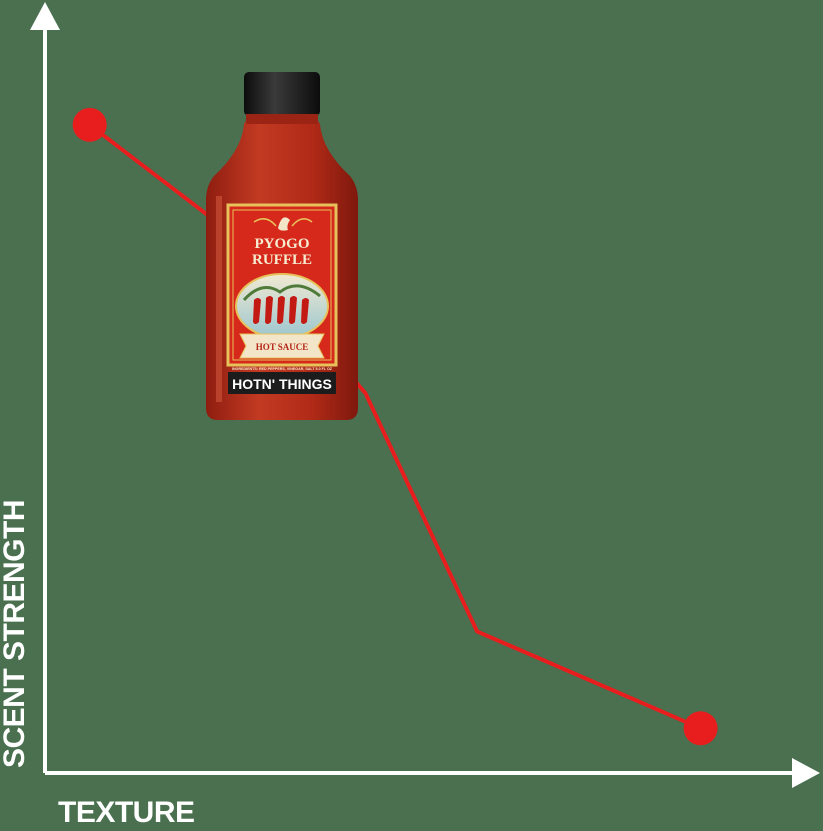 This screenshot has height=831, width=823. I want to click on bottle-cap, so click(282, 94).